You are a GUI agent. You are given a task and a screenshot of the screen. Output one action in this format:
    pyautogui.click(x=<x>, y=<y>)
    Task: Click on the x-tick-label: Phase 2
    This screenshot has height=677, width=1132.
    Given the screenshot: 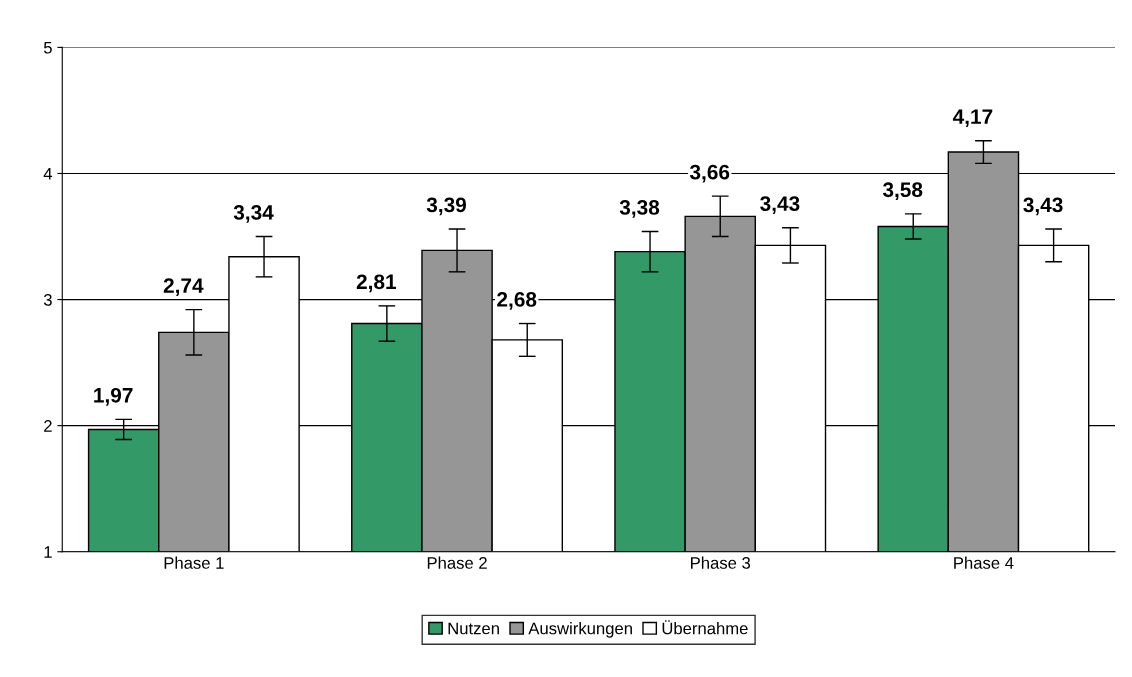 What is the action you would take?
    pyautogui.click(x=457, y=562)
    